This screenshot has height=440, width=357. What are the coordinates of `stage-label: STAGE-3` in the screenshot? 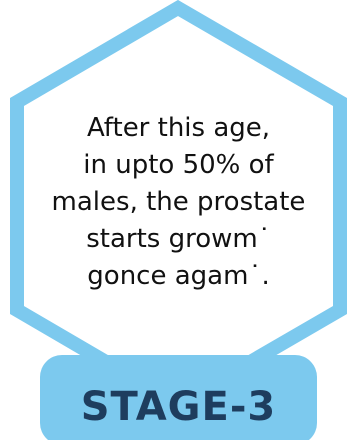 It's located at (178, 407).